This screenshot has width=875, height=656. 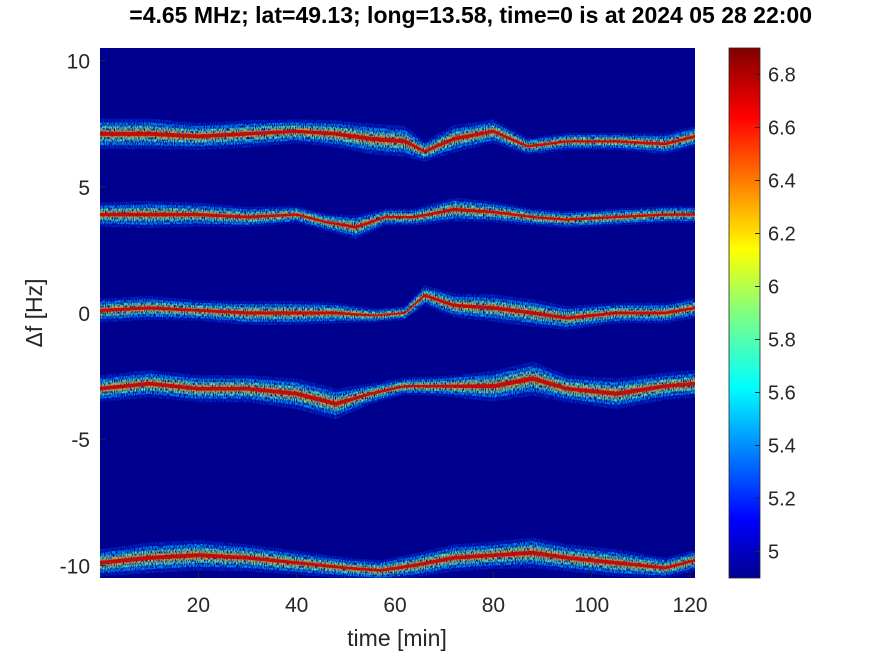 What do you see at coordinates (84, 188) in the screenshot?
I see `y-tick-label-3: 5` at bounding box center [84, 188].